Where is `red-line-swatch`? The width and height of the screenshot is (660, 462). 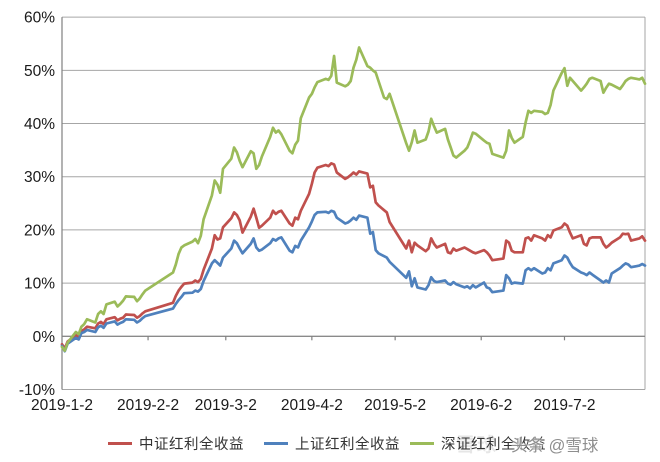 red-line-swatch is located at coordinates (120, 443).